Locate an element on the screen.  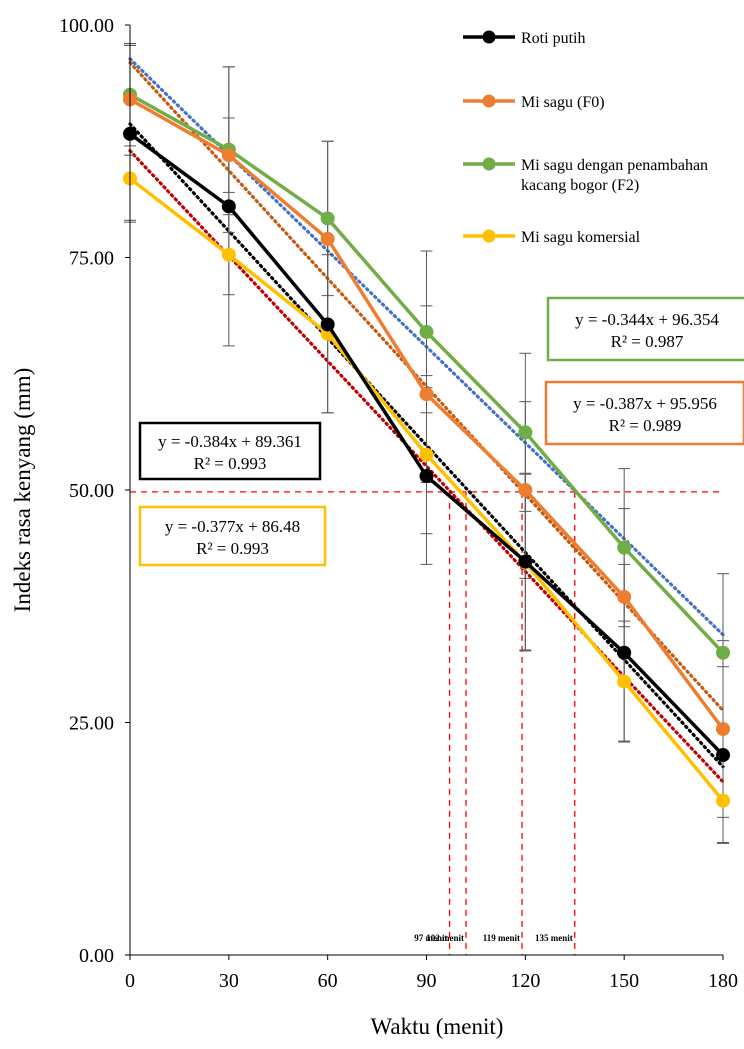
x-tick-label: 60 is located at coordinates (328, 981).